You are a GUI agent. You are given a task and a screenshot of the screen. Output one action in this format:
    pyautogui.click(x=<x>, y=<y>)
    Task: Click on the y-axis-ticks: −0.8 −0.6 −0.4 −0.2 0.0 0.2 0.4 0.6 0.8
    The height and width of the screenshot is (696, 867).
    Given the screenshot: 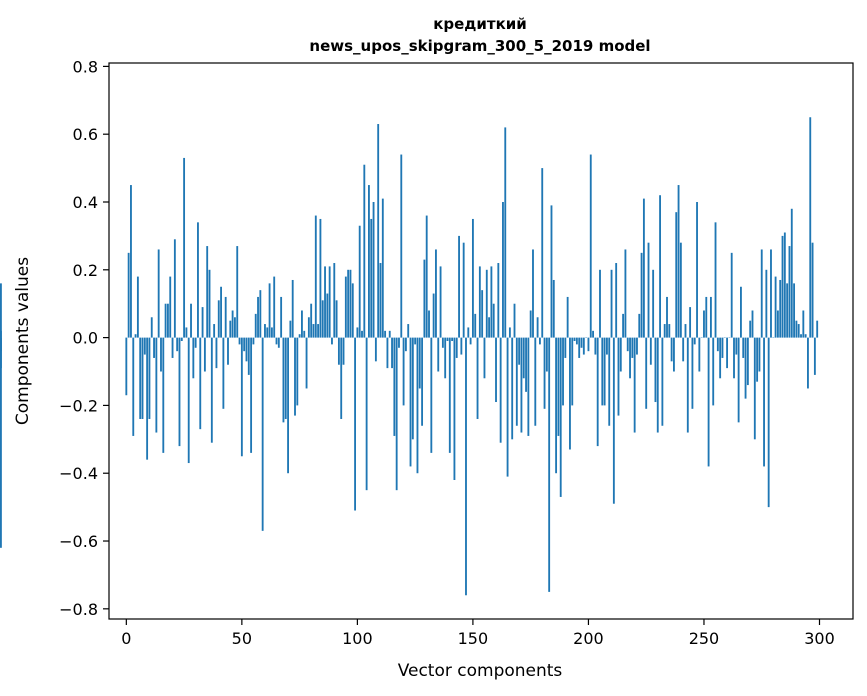 What is the action you would take?
    pyautogui.click(x=84, y=338)
    